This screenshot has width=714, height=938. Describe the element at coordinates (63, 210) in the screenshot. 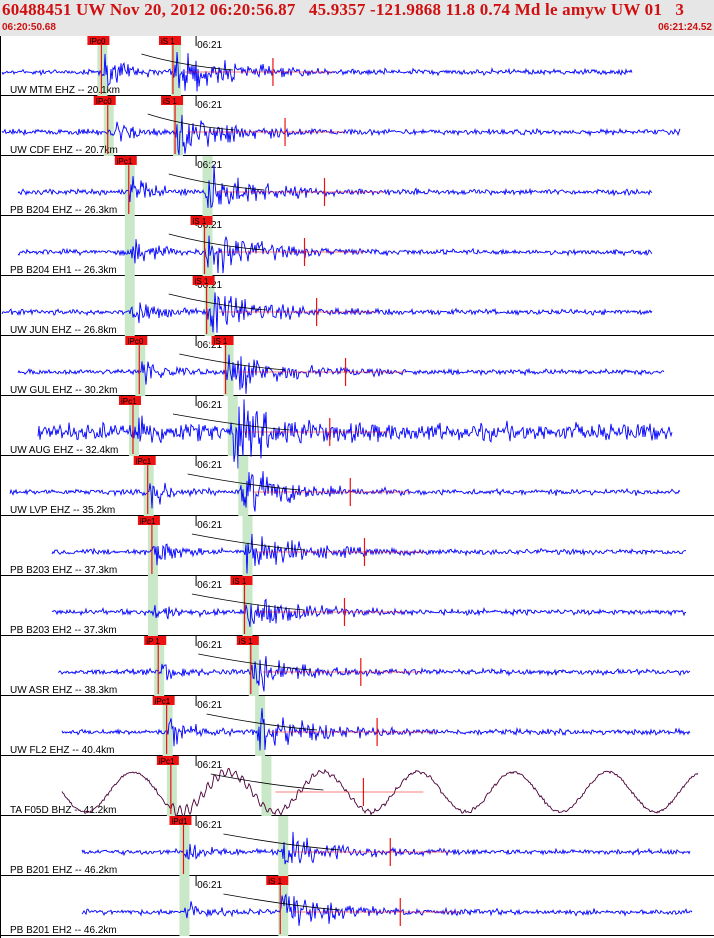

I see `station-label: PB B204 EHZ -- 26.3km` at that location.